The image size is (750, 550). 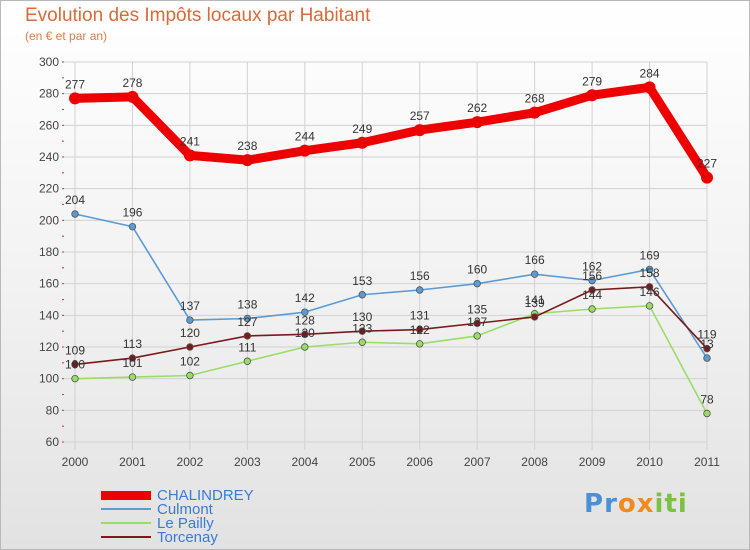 I want to click on chart-title: Evolution des Impôts locaux par Habitant, so click(x=198, y=15).